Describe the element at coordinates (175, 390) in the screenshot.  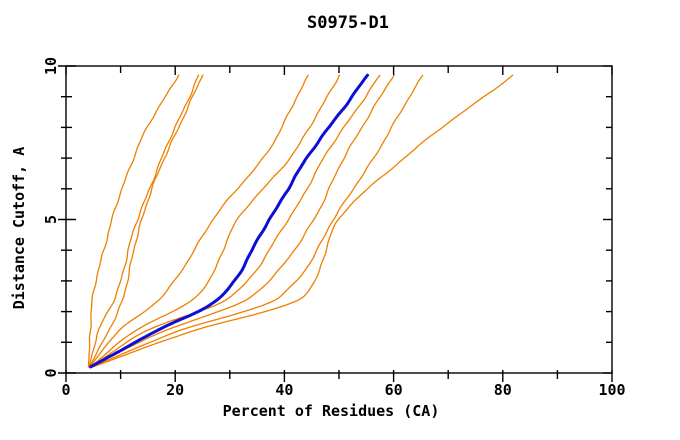
I see `x-tick-label: 20` at that location.